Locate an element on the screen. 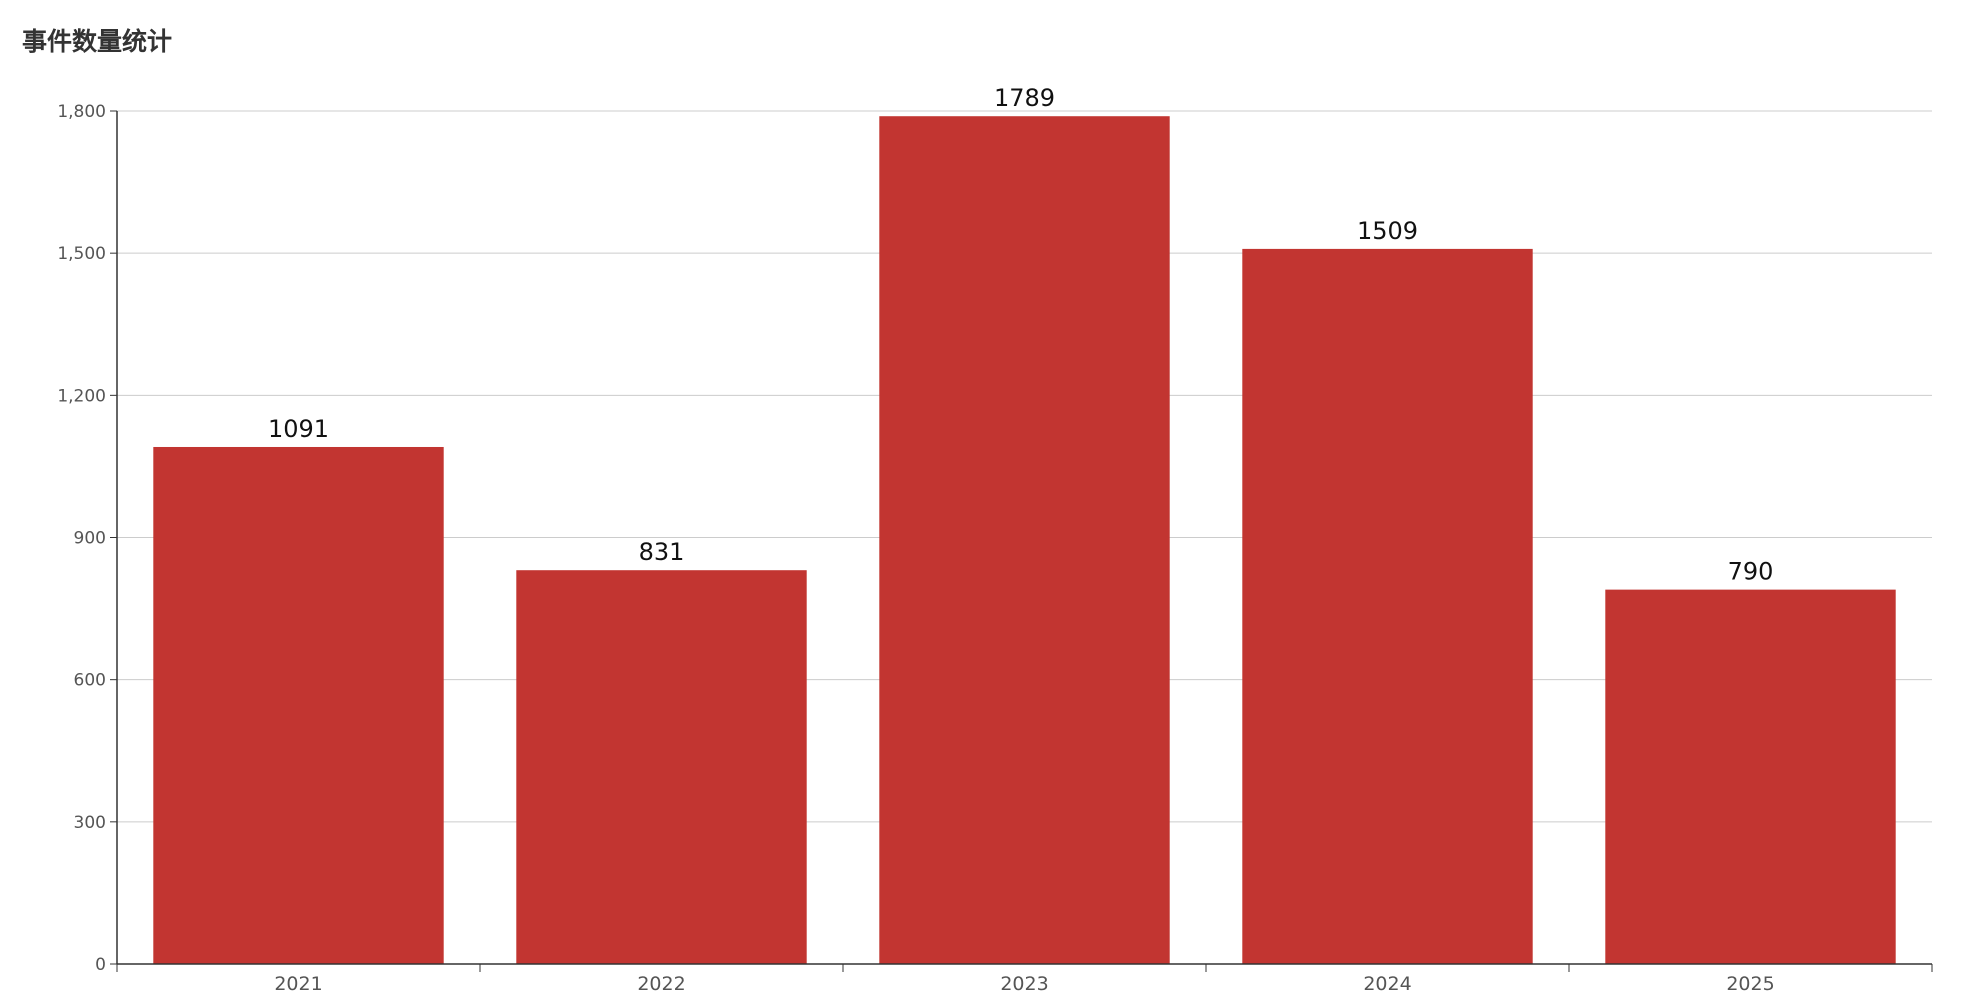 The image size is (1988, 996). x-axis-ticks: 2021 2022 2023 2024 2025 is located at coordinates (1024, 979).